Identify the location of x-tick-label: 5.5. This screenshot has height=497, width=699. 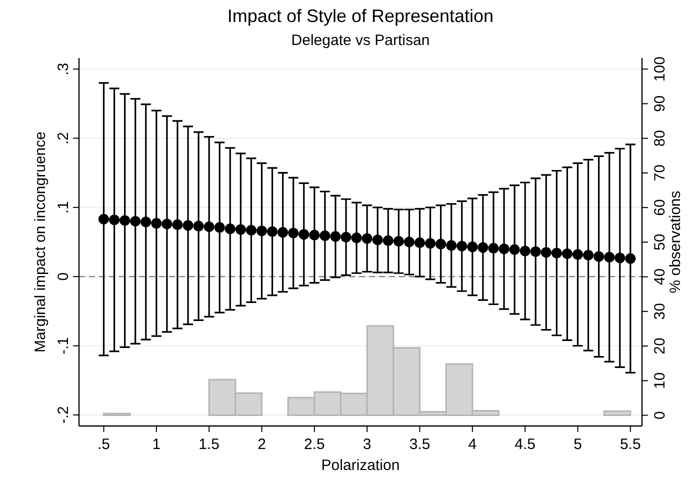
(630, 444).